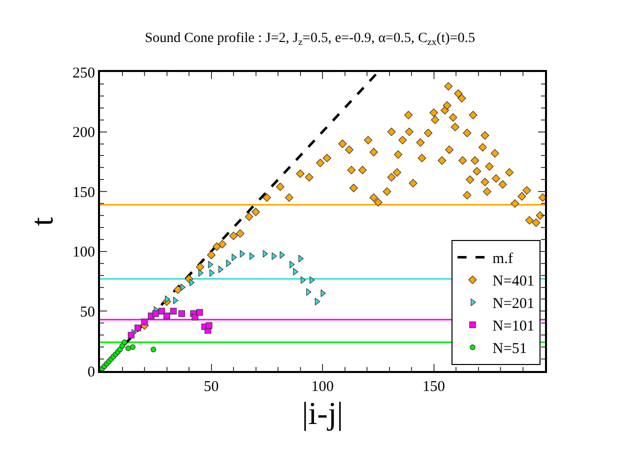 The image size is (620, 458). Describe the element at coordinates (87, 312) in the screenshot. I see `y-tick-label: 50` at that location.